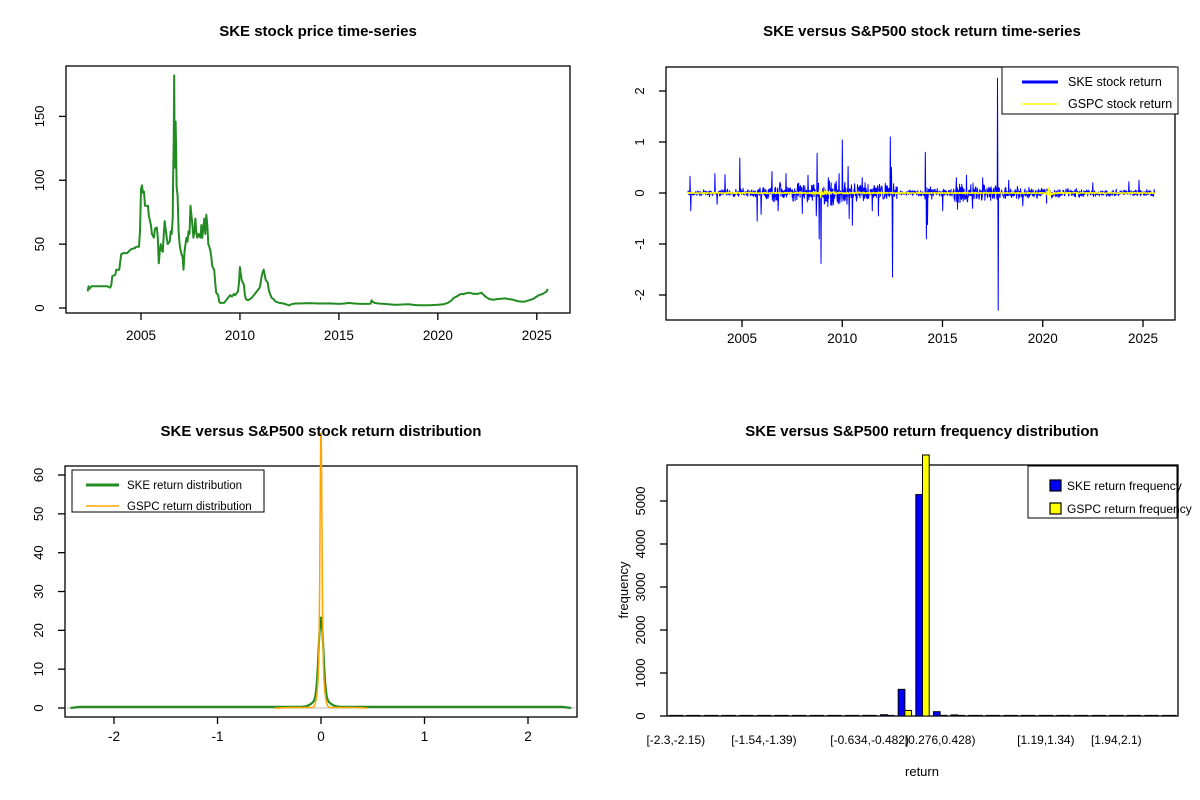 Image resolution: width=1200 pixels, height=800 pixels. I want to click on ske-price-line, so click(317, 190).